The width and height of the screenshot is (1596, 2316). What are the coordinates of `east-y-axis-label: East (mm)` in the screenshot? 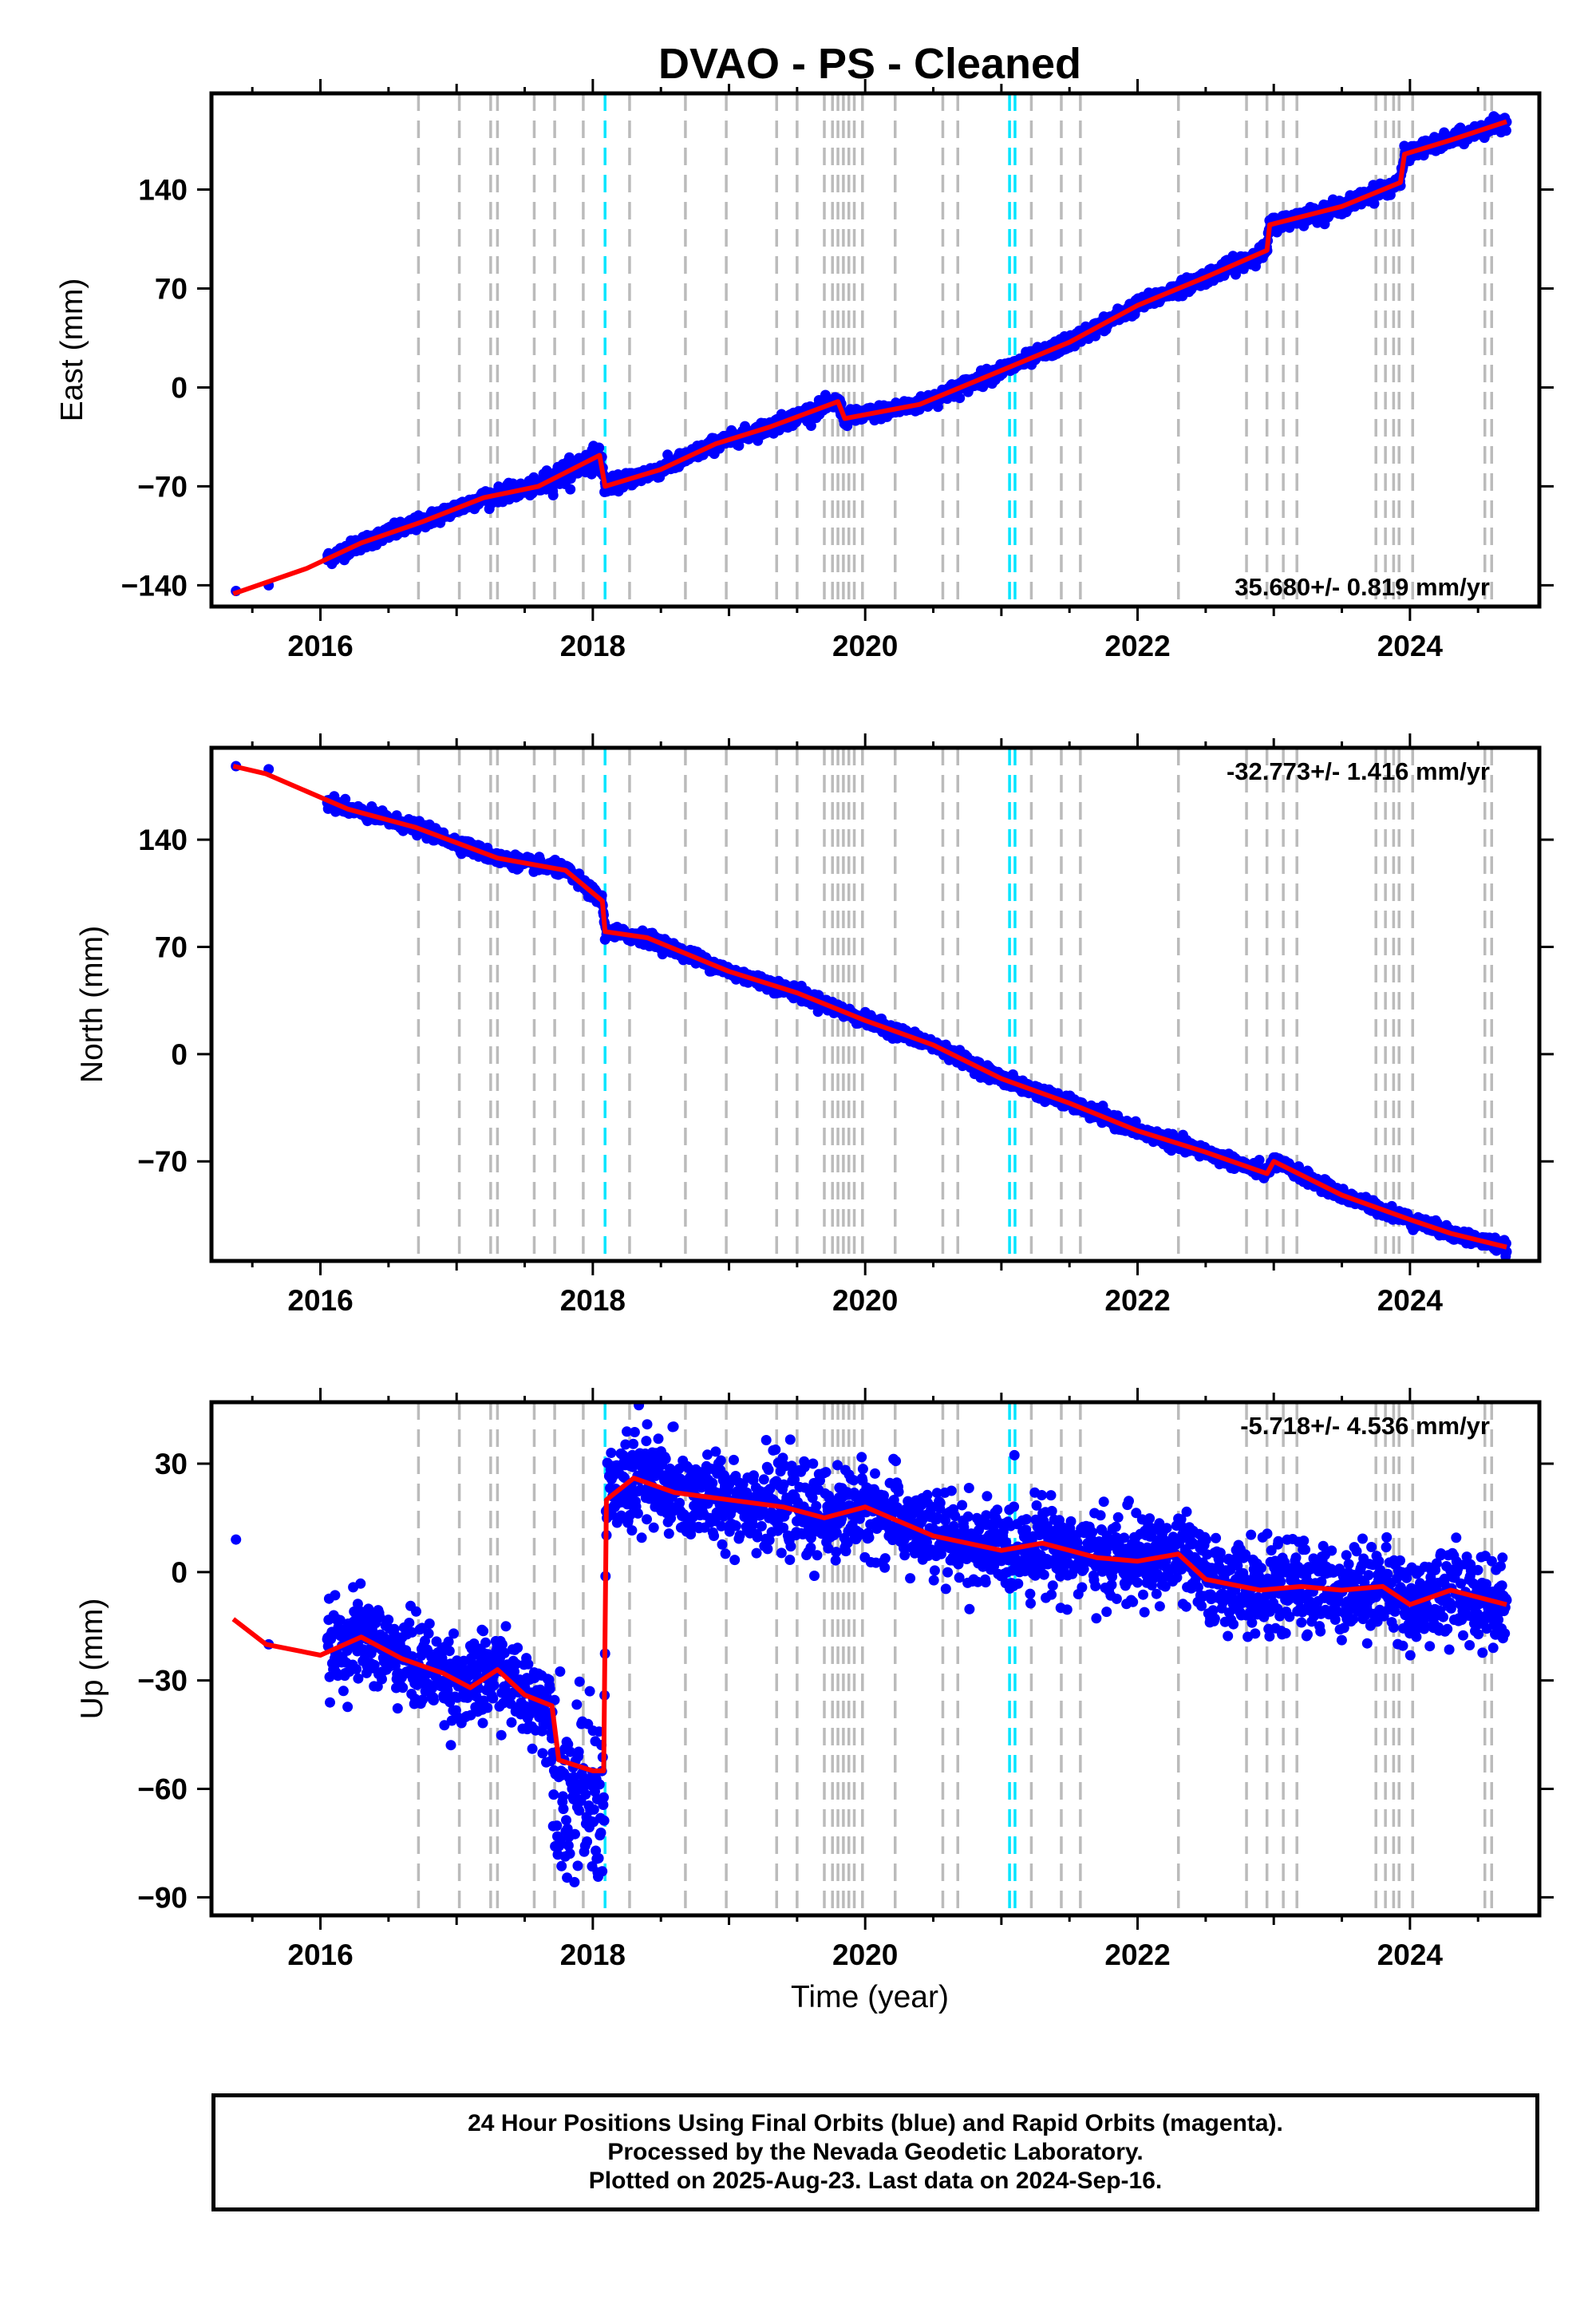 It's located at (72, 350).